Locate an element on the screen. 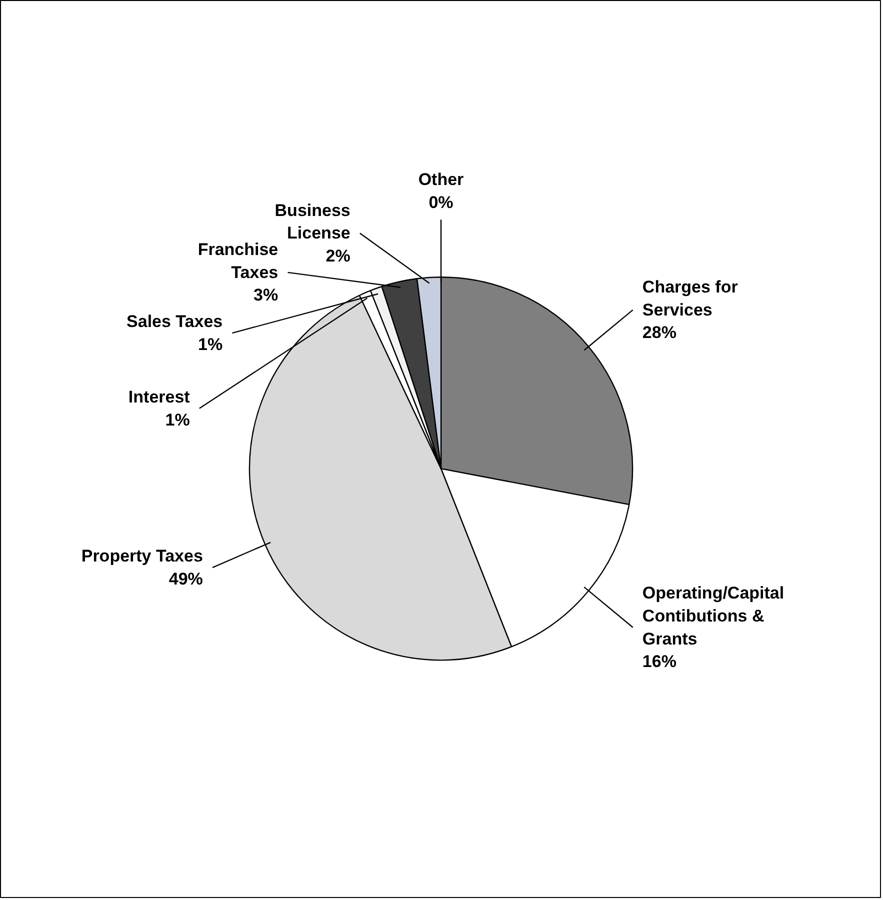  data-label: 28% is located at coordinates (659, 332).